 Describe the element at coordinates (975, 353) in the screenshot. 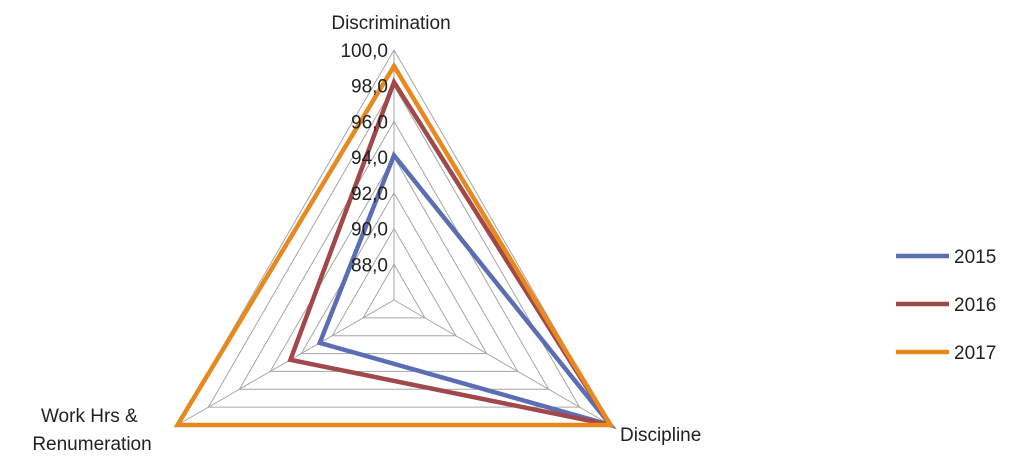

I see `legend-label-2017: 2017` at that location.